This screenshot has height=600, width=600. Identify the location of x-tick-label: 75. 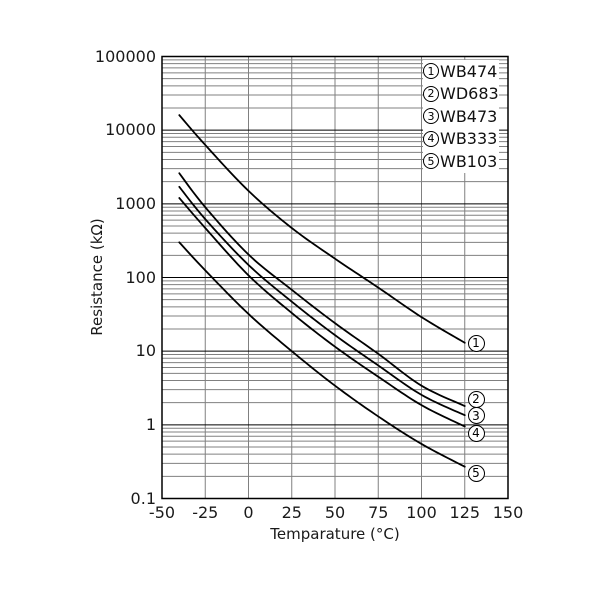
(378, 512).